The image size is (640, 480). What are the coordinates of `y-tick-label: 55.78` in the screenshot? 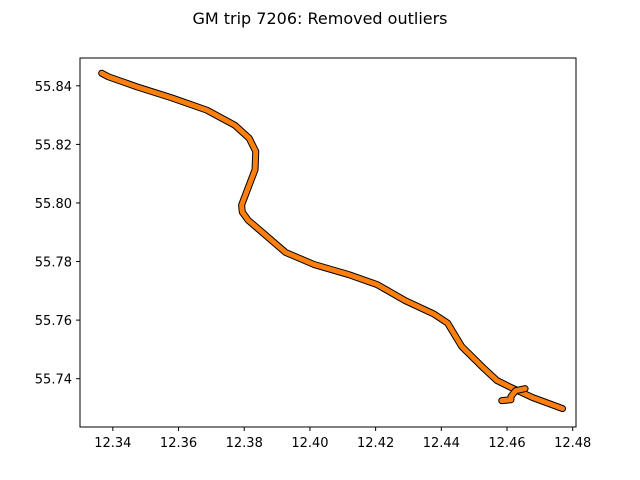 It's located at (53, 263).